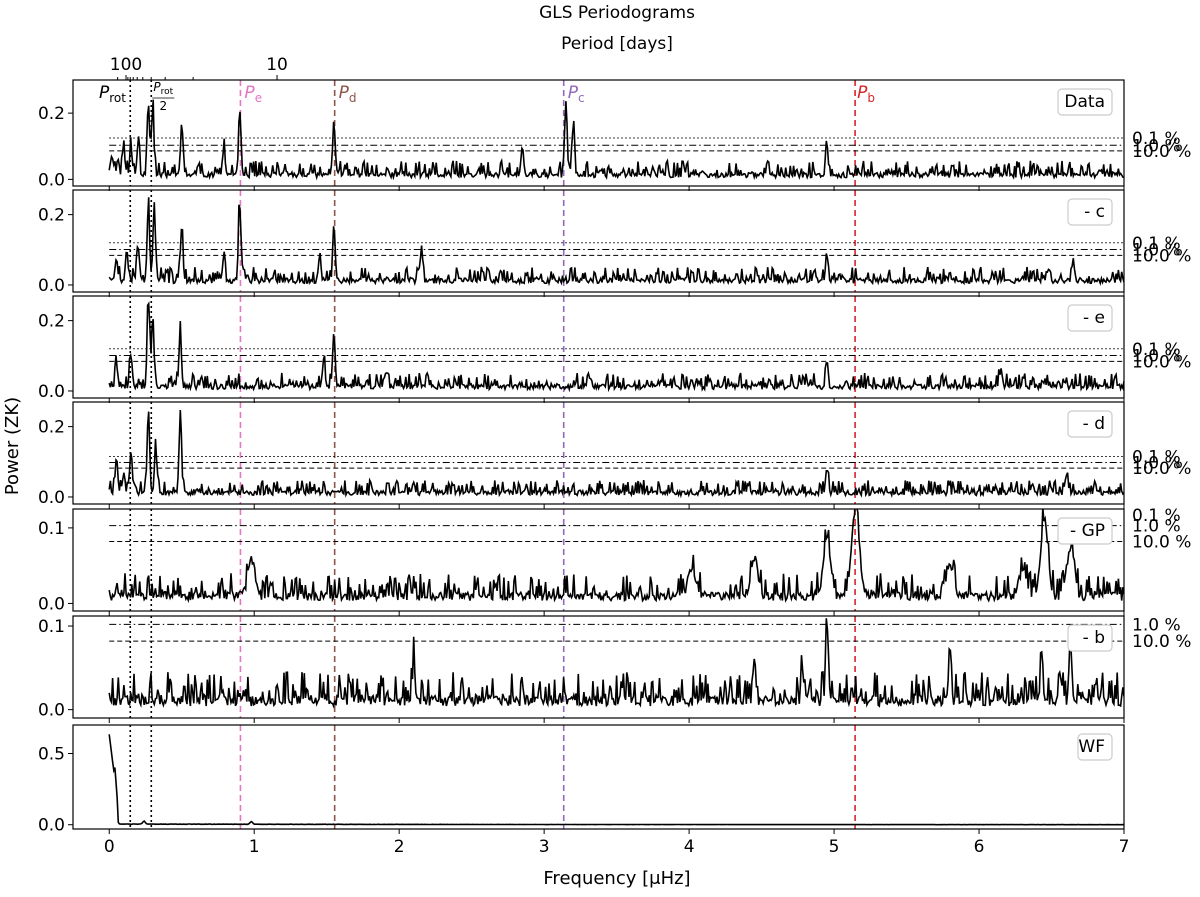 This screenshot has height=897, width=1200. Describe the element at coordinates (199, 67) in the screenshot. I see `top-period-axis: 100 10` at that location.